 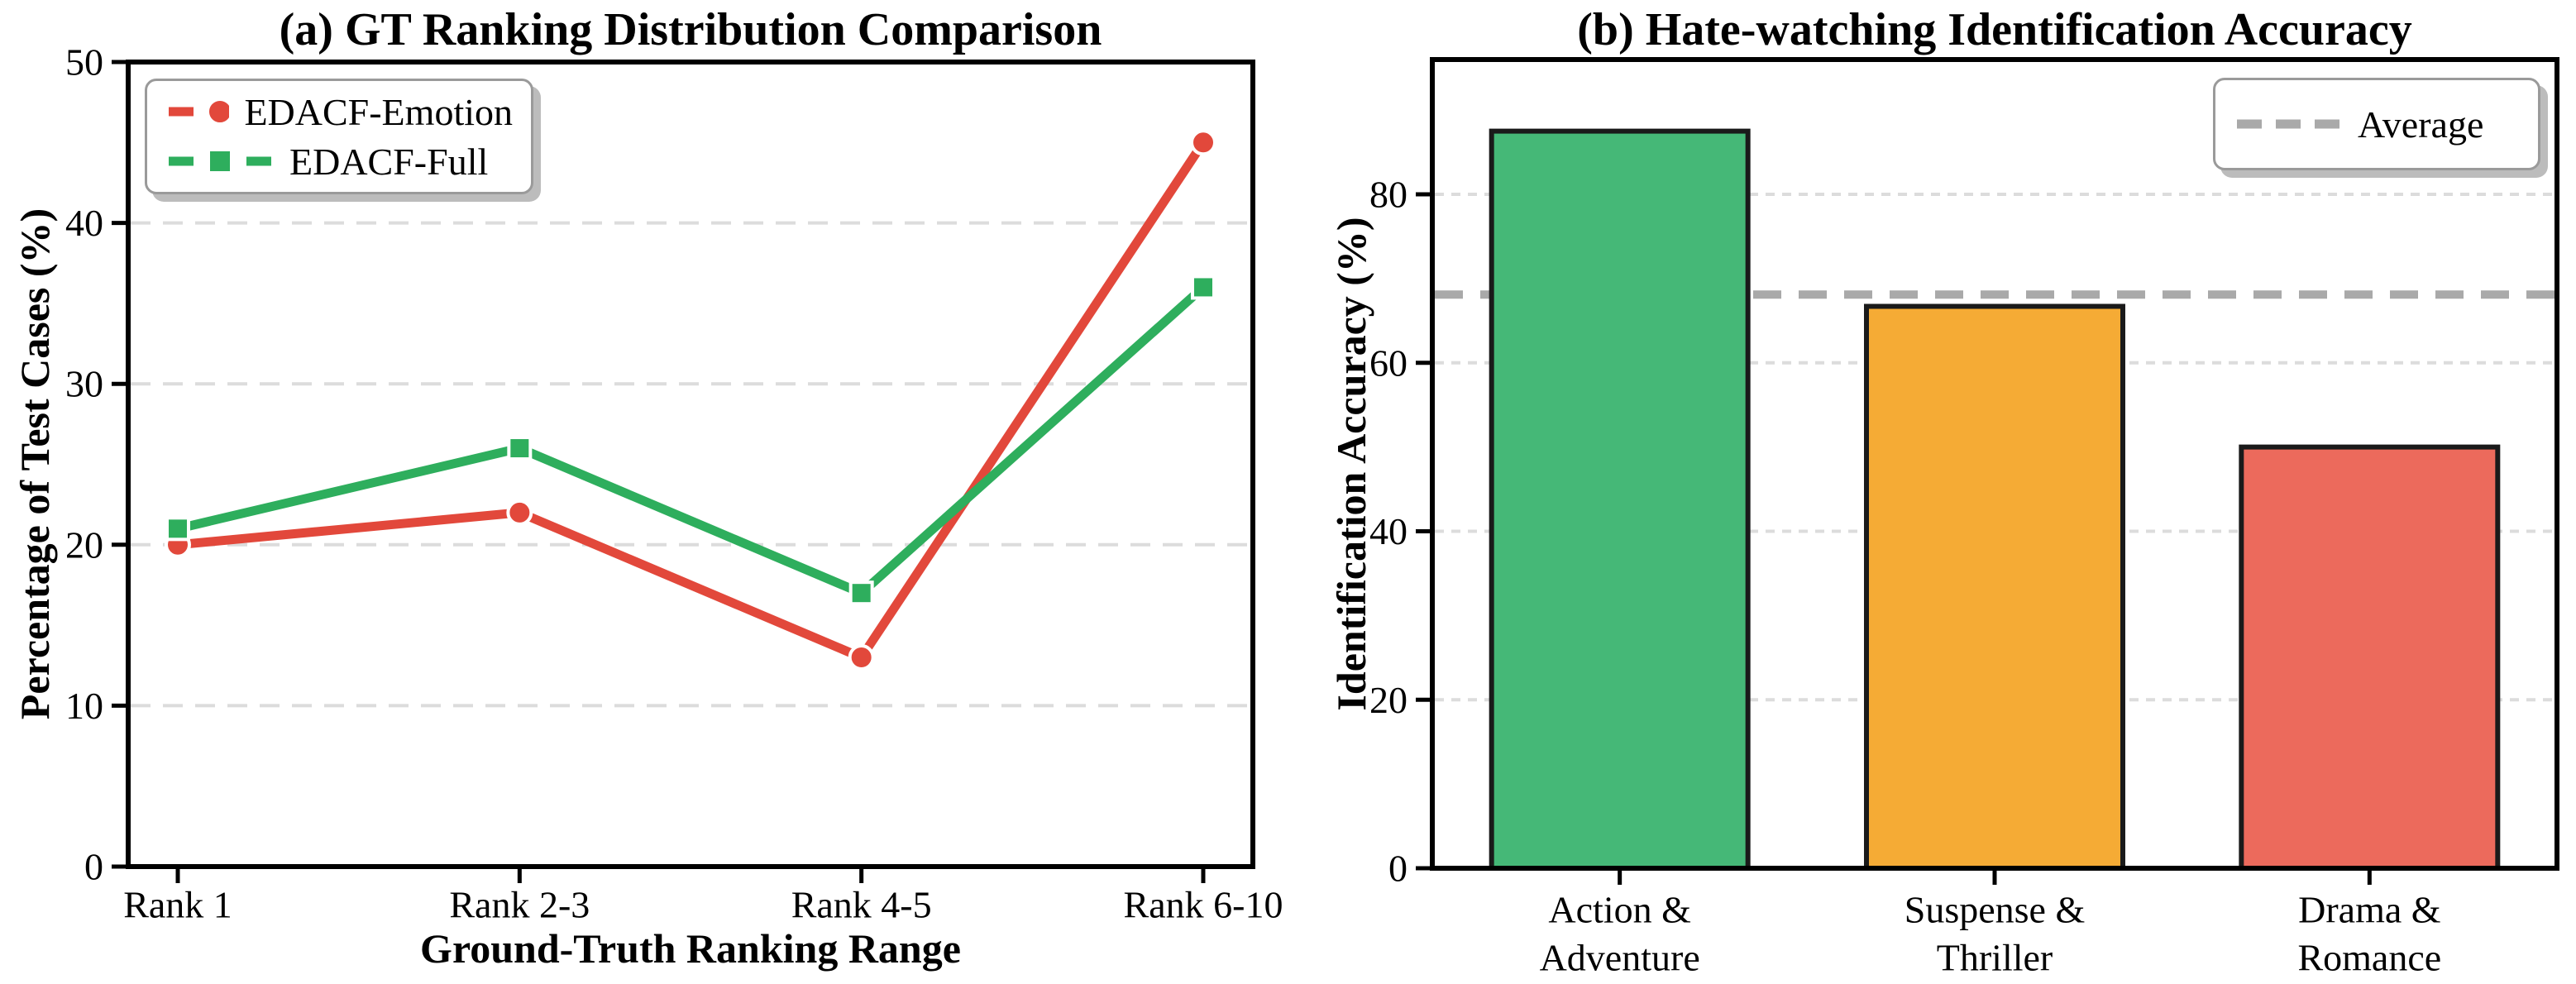 I want to click on y-tick-label: 60, so click(x=1388, y=363).